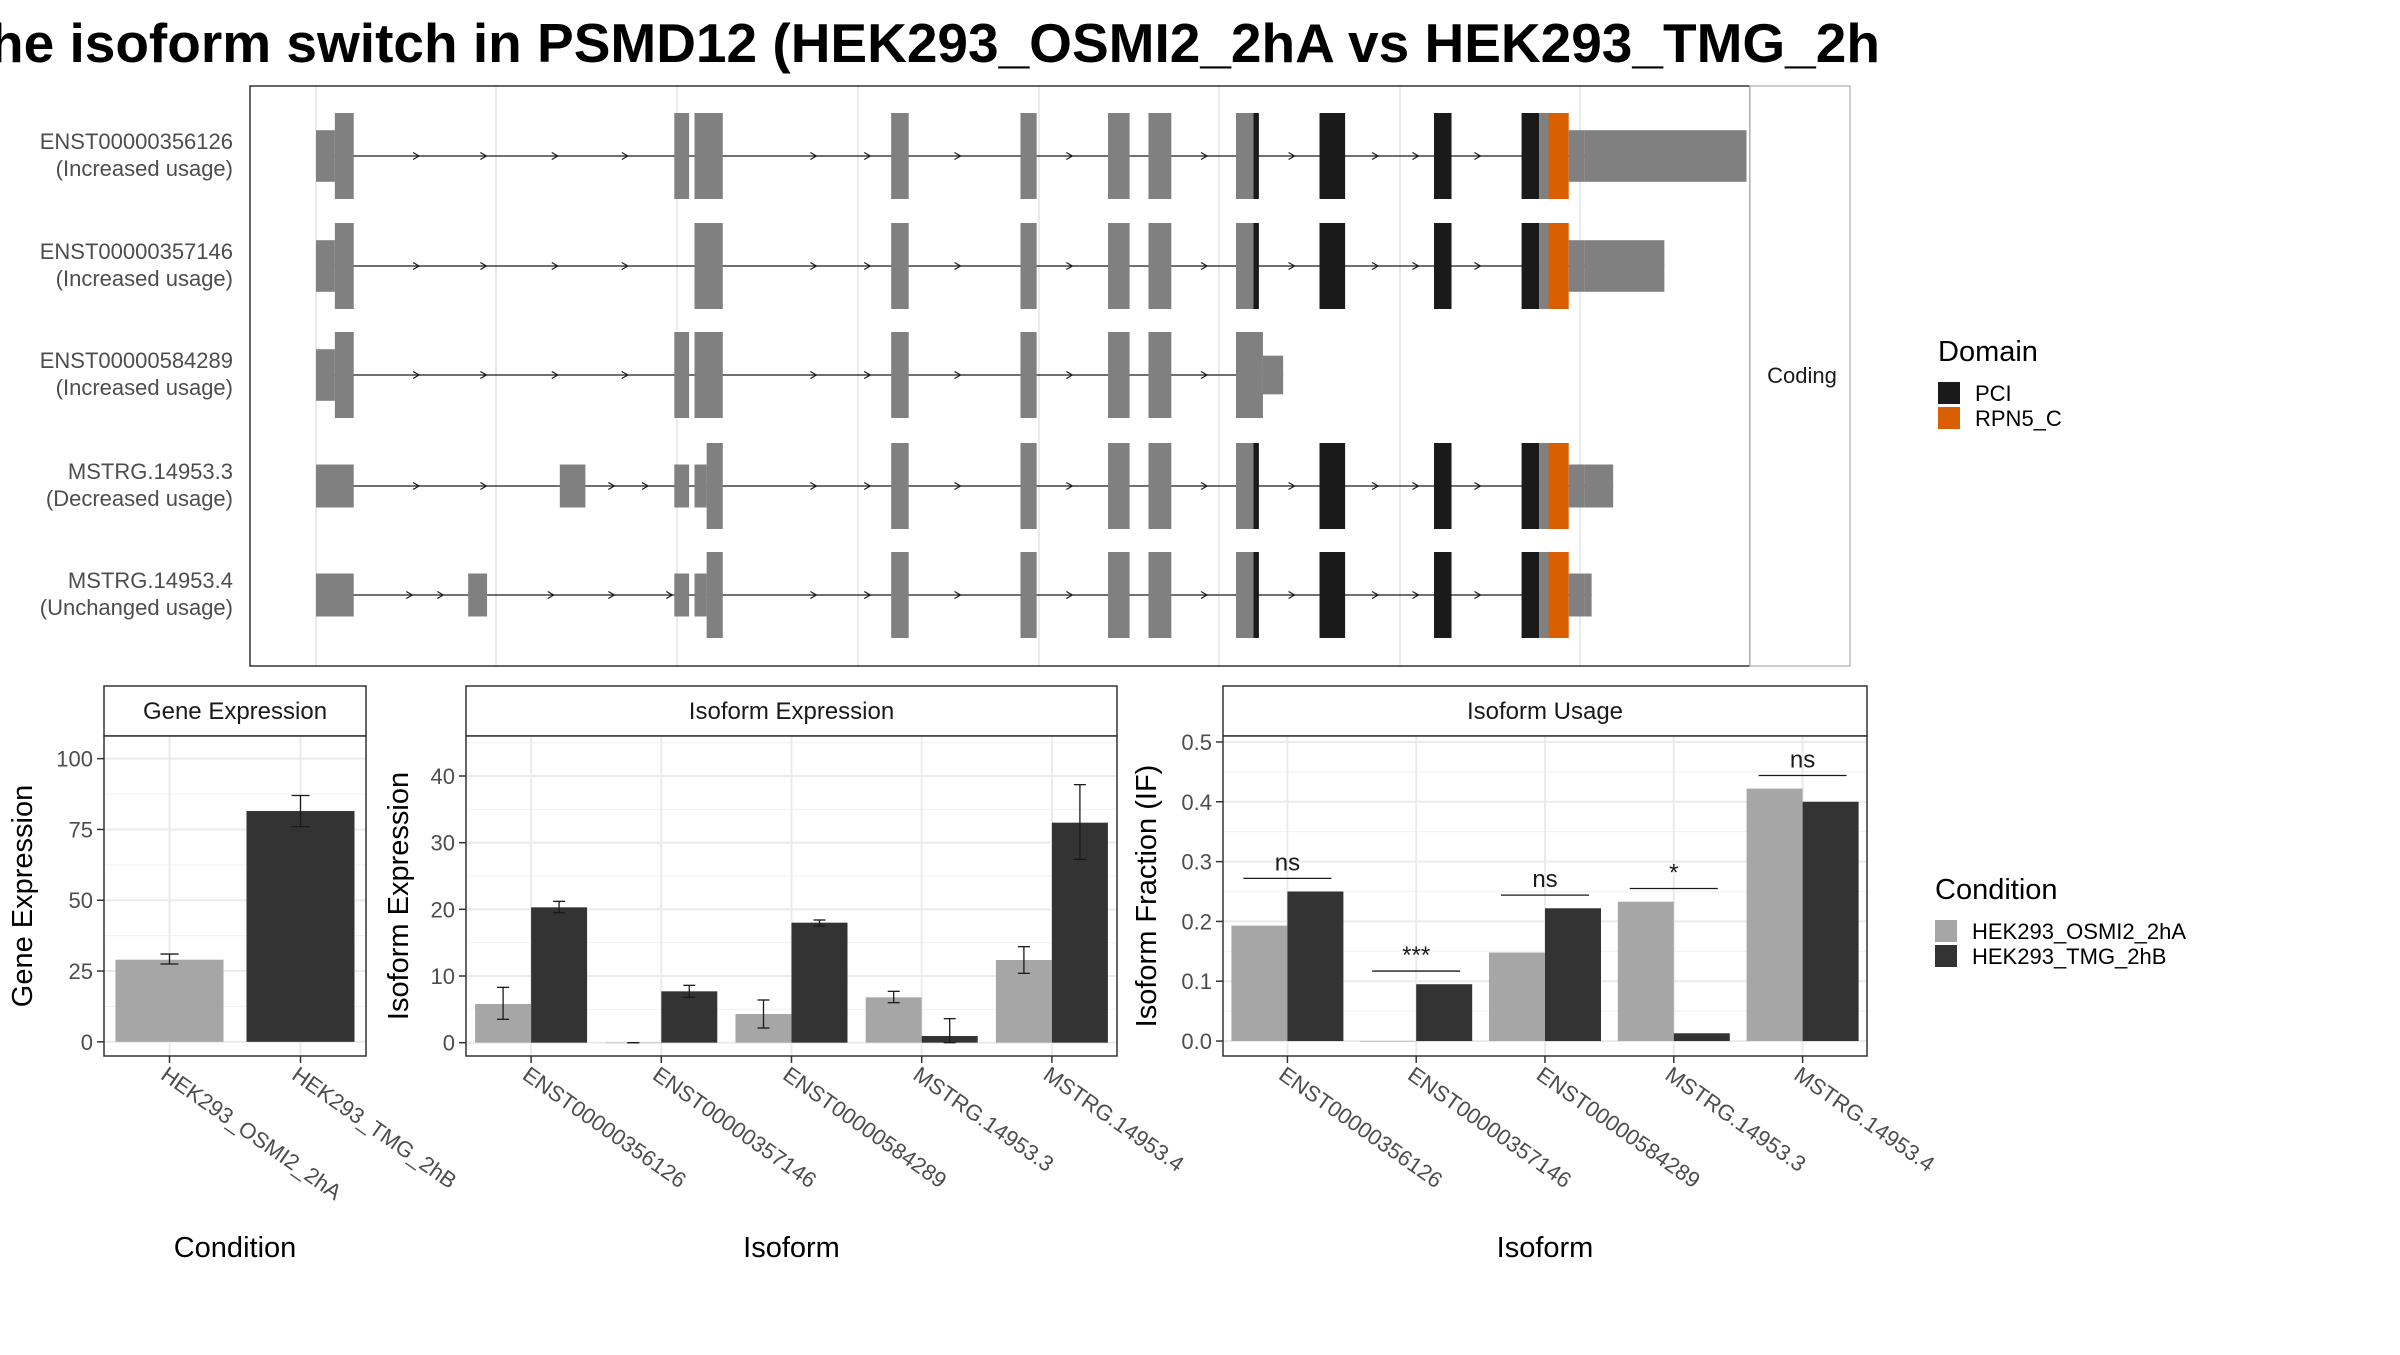 Image resolution: width=2400 pixels, height=1355 pixels. I want to click on domain-legend-title: Domain, so click(1988, 352).